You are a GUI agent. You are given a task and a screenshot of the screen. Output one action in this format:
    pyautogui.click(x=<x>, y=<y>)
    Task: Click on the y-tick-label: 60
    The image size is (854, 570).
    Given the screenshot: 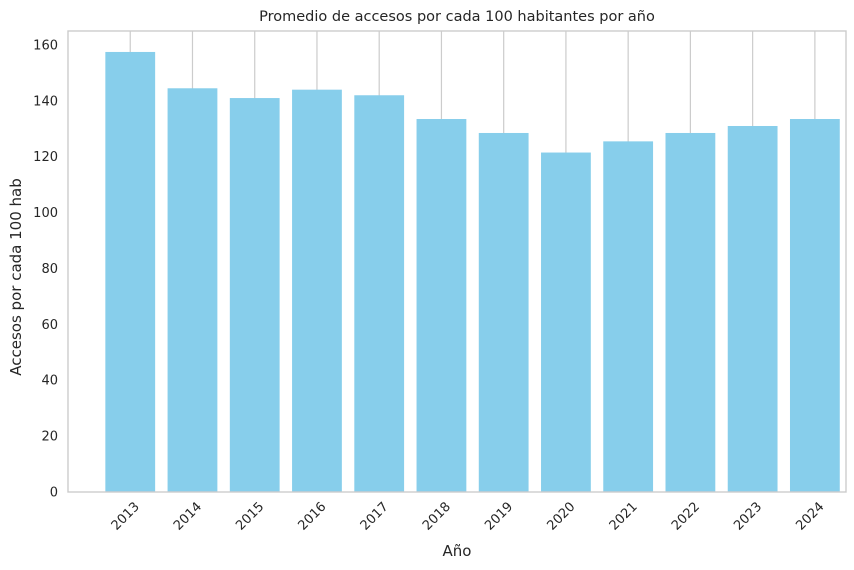 What is the action you would take?
    pyautogui.click(x=49, y=325)
    